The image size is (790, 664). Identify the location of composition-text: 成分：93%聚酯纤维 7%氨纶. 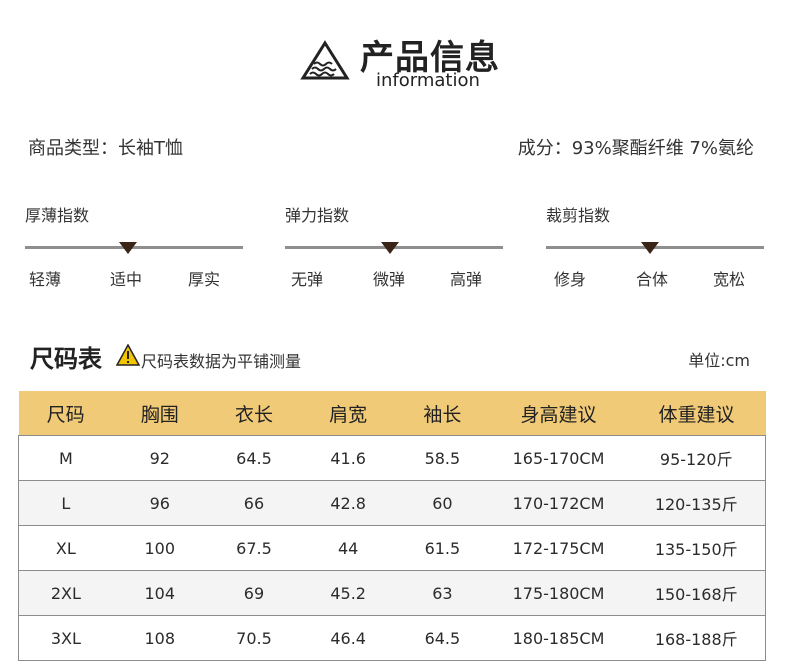
(635, 148).